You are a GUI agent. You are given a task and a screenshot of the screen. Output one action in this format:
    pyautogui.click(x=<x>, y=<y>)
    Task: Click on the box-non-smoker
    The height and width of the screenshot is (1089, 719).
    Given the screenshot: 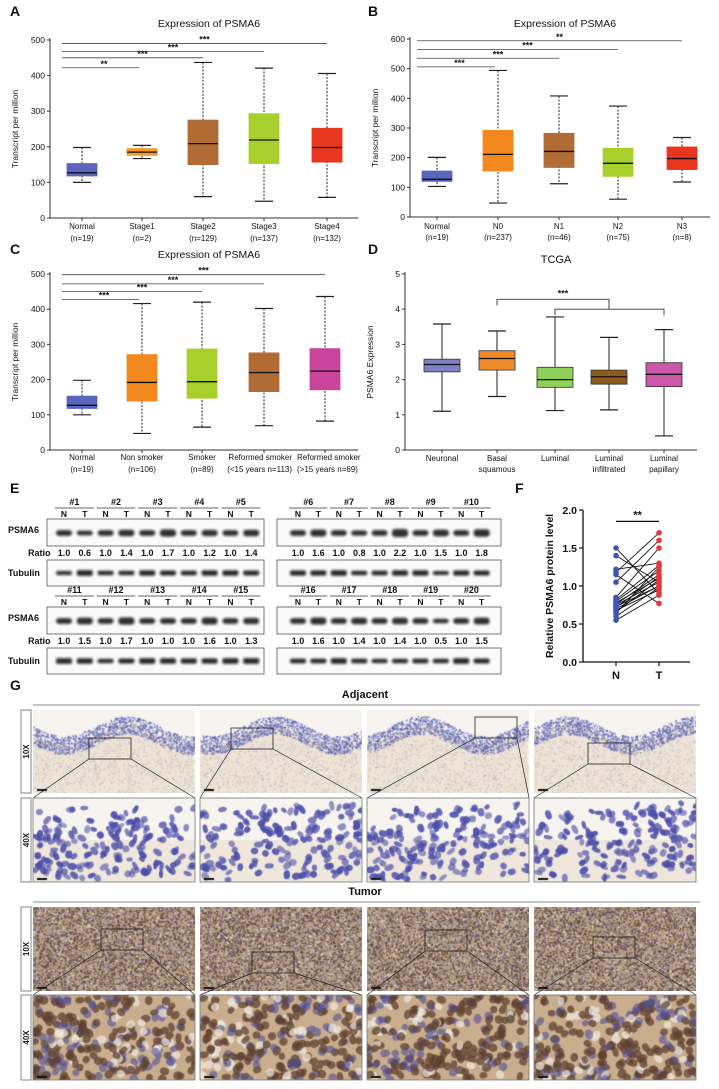 What is the action you would take?
    pyautogui.click(x=142, y=378)
    